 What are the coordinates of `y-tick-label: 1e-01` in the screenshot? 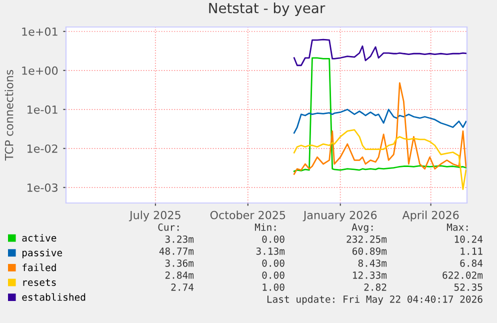 It's located at (43, 109).